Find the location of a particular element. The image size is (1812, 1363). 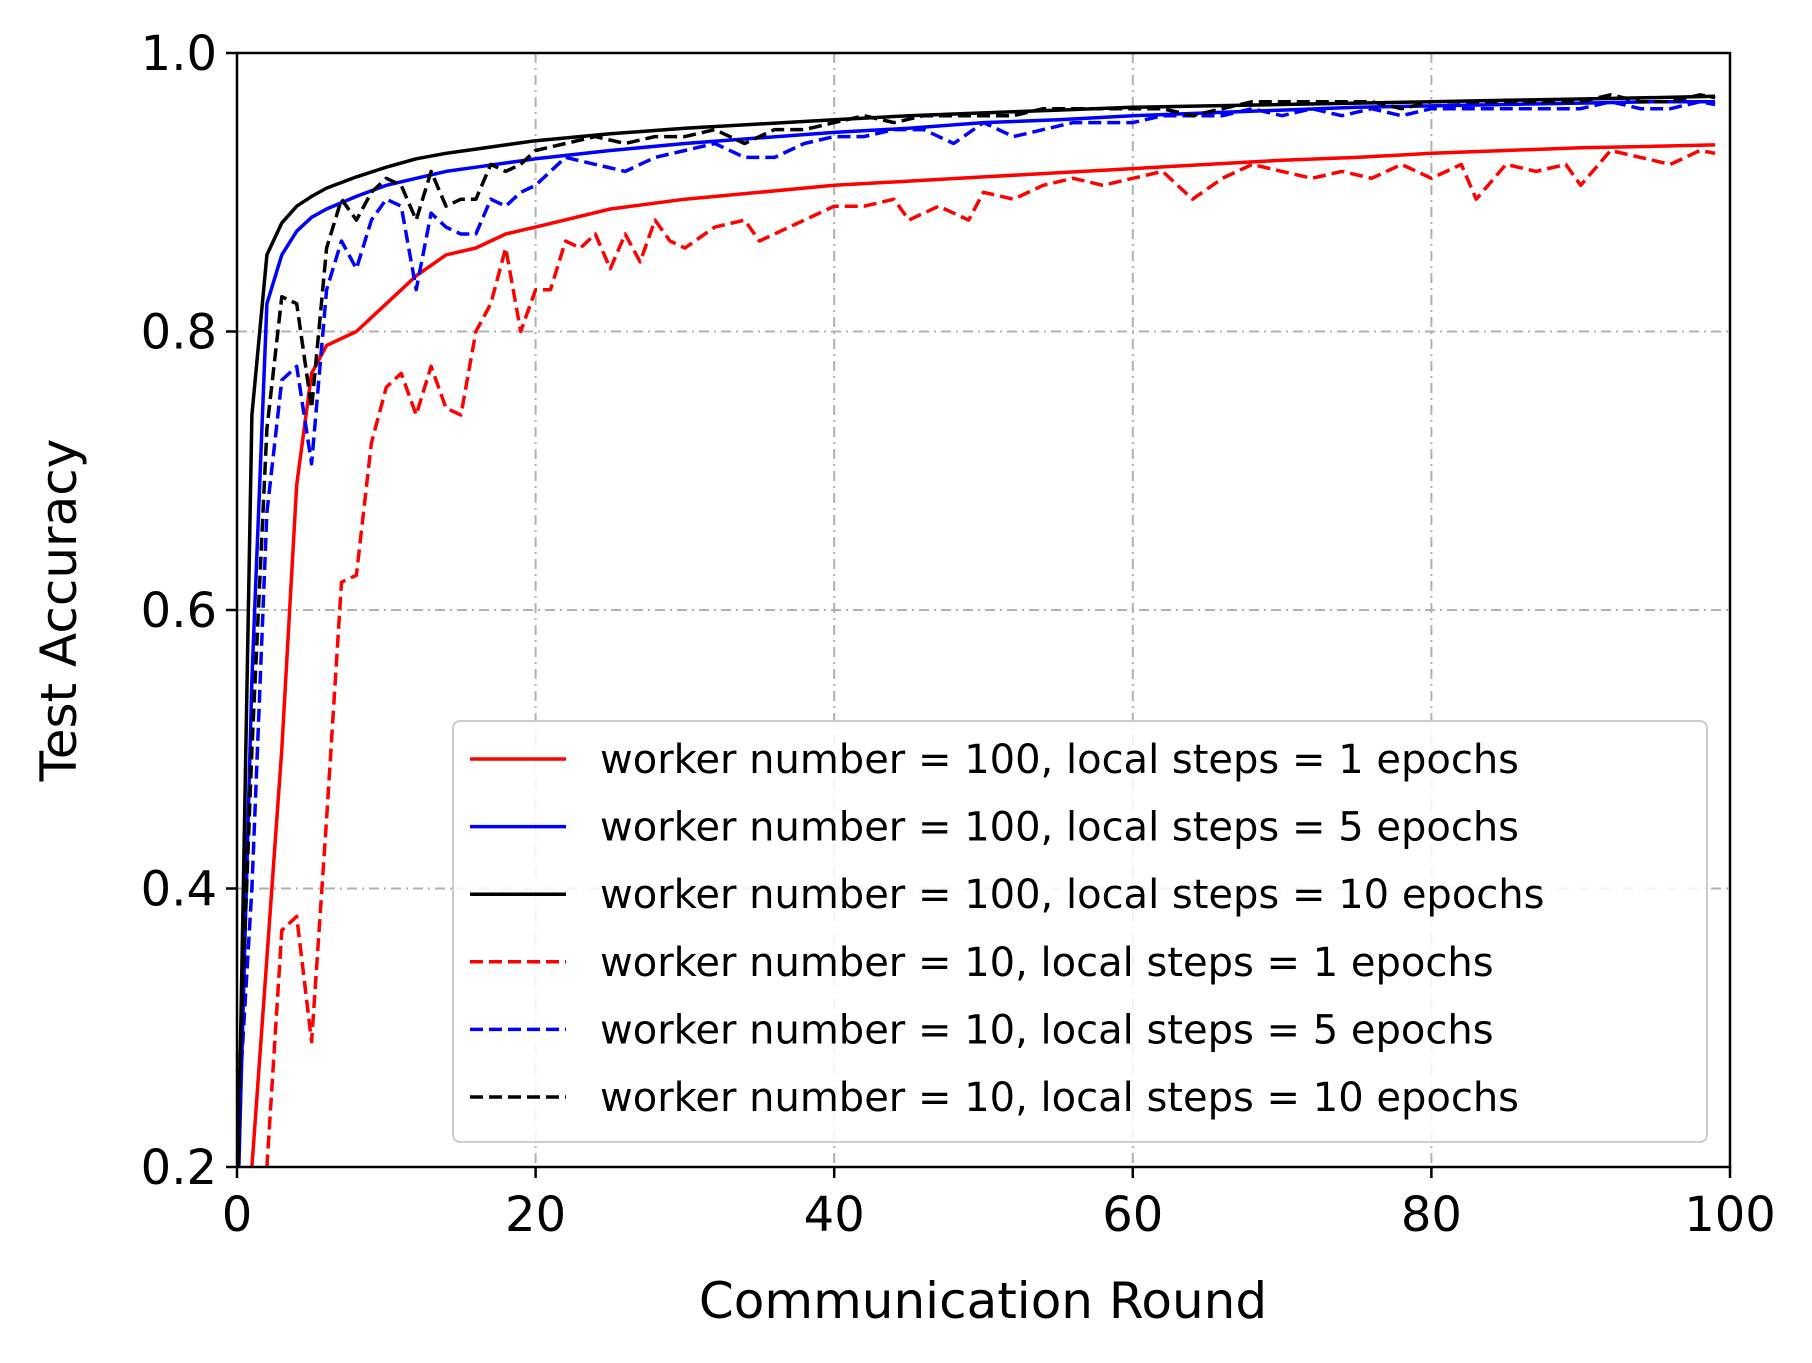

y-tick-label: 0.8 is located at coordinates (179, 333).